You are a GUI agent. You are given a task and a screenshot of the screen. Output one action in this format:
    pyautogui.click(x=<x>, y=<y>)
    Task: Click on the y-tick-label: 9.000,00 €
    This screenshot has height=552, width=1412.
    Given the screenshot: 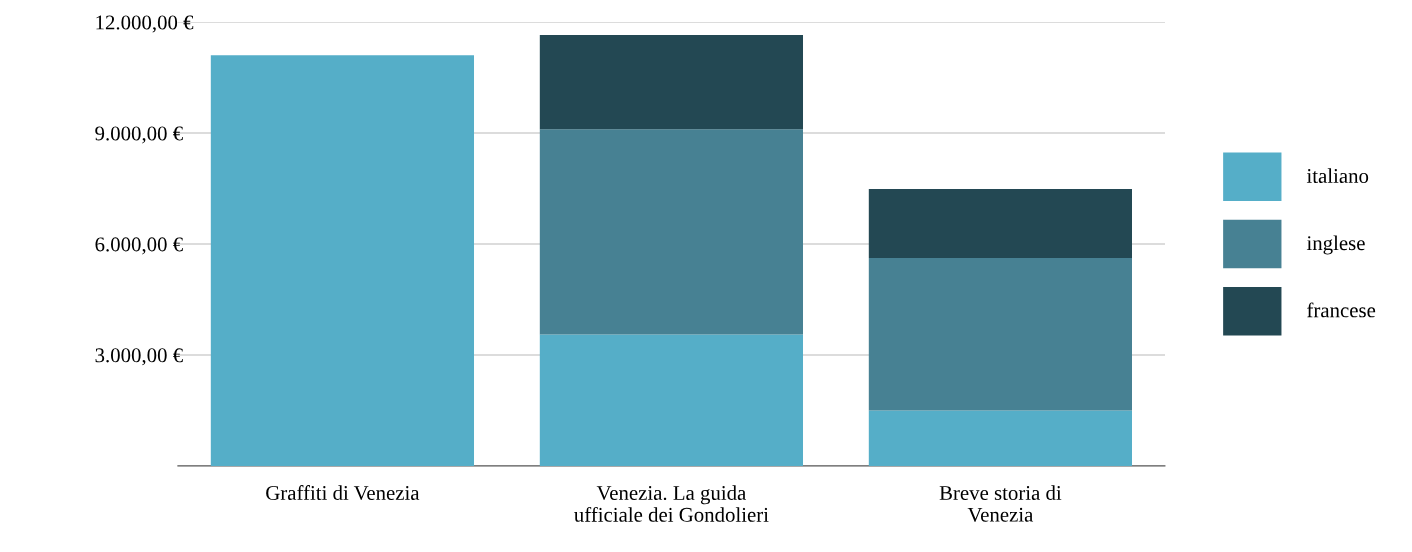 What is the action you would take?
    pyautogui.click(x=139, y=135)
    